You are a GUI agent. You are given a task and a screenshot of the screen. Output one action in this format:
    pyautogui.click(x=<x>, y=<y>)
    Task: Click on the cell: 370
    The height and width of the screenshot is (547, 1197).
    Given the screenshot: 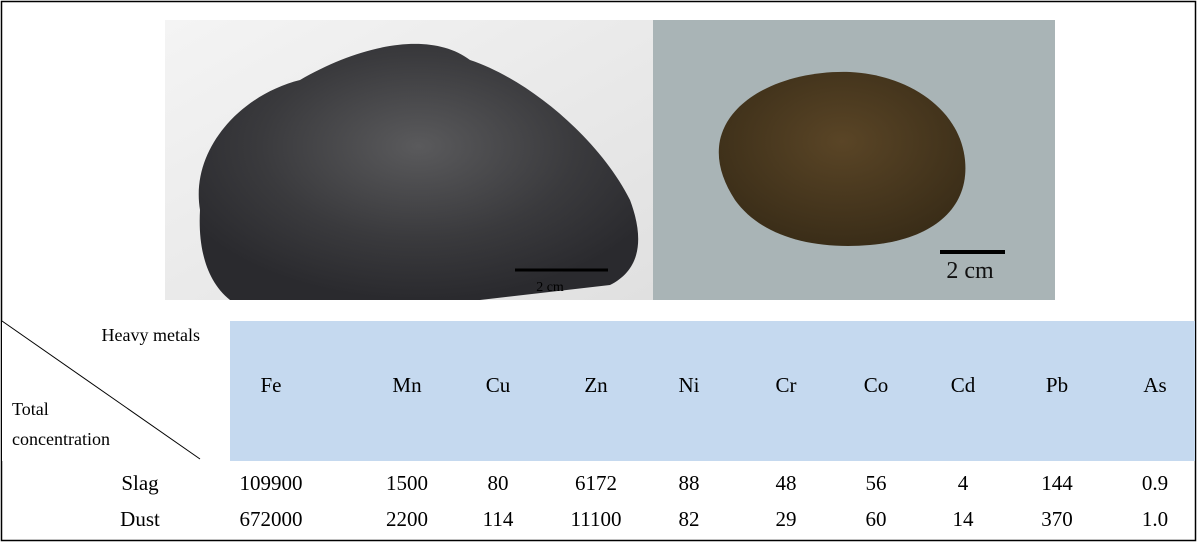 What is the action you would take?
    pyautogui.click(x=1057, y=519)
    